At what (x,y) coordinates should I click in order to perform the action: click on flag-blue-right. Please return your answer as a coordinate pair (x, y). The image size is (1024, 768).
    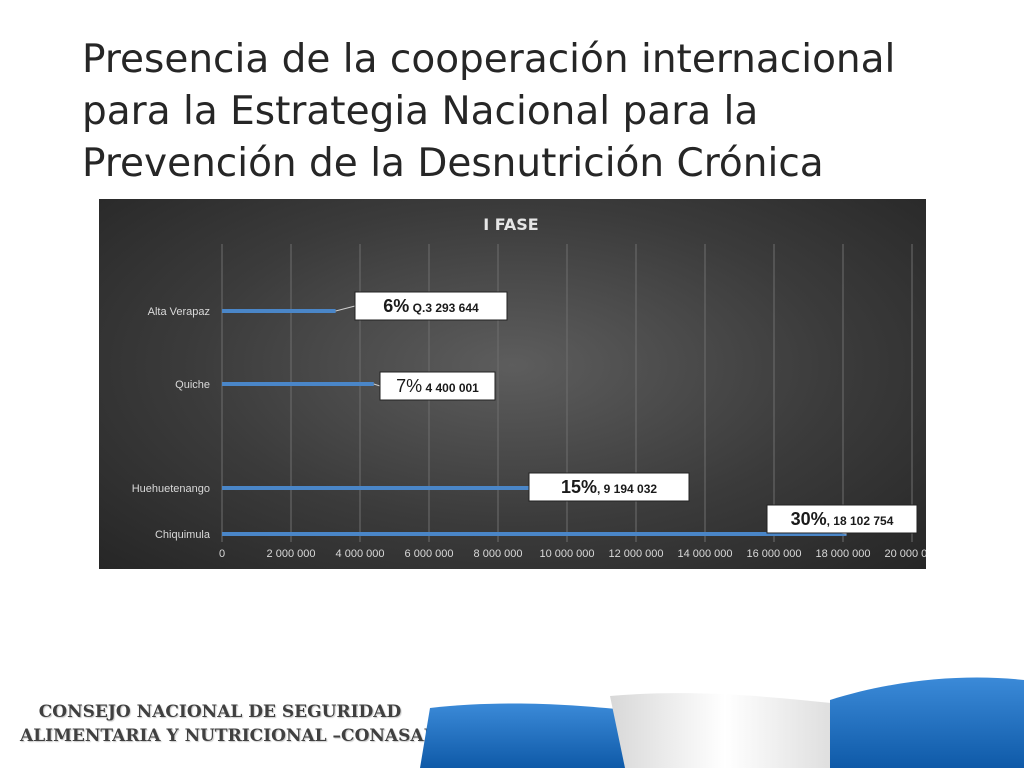
    Looking at the image, I should click on (927, 722).